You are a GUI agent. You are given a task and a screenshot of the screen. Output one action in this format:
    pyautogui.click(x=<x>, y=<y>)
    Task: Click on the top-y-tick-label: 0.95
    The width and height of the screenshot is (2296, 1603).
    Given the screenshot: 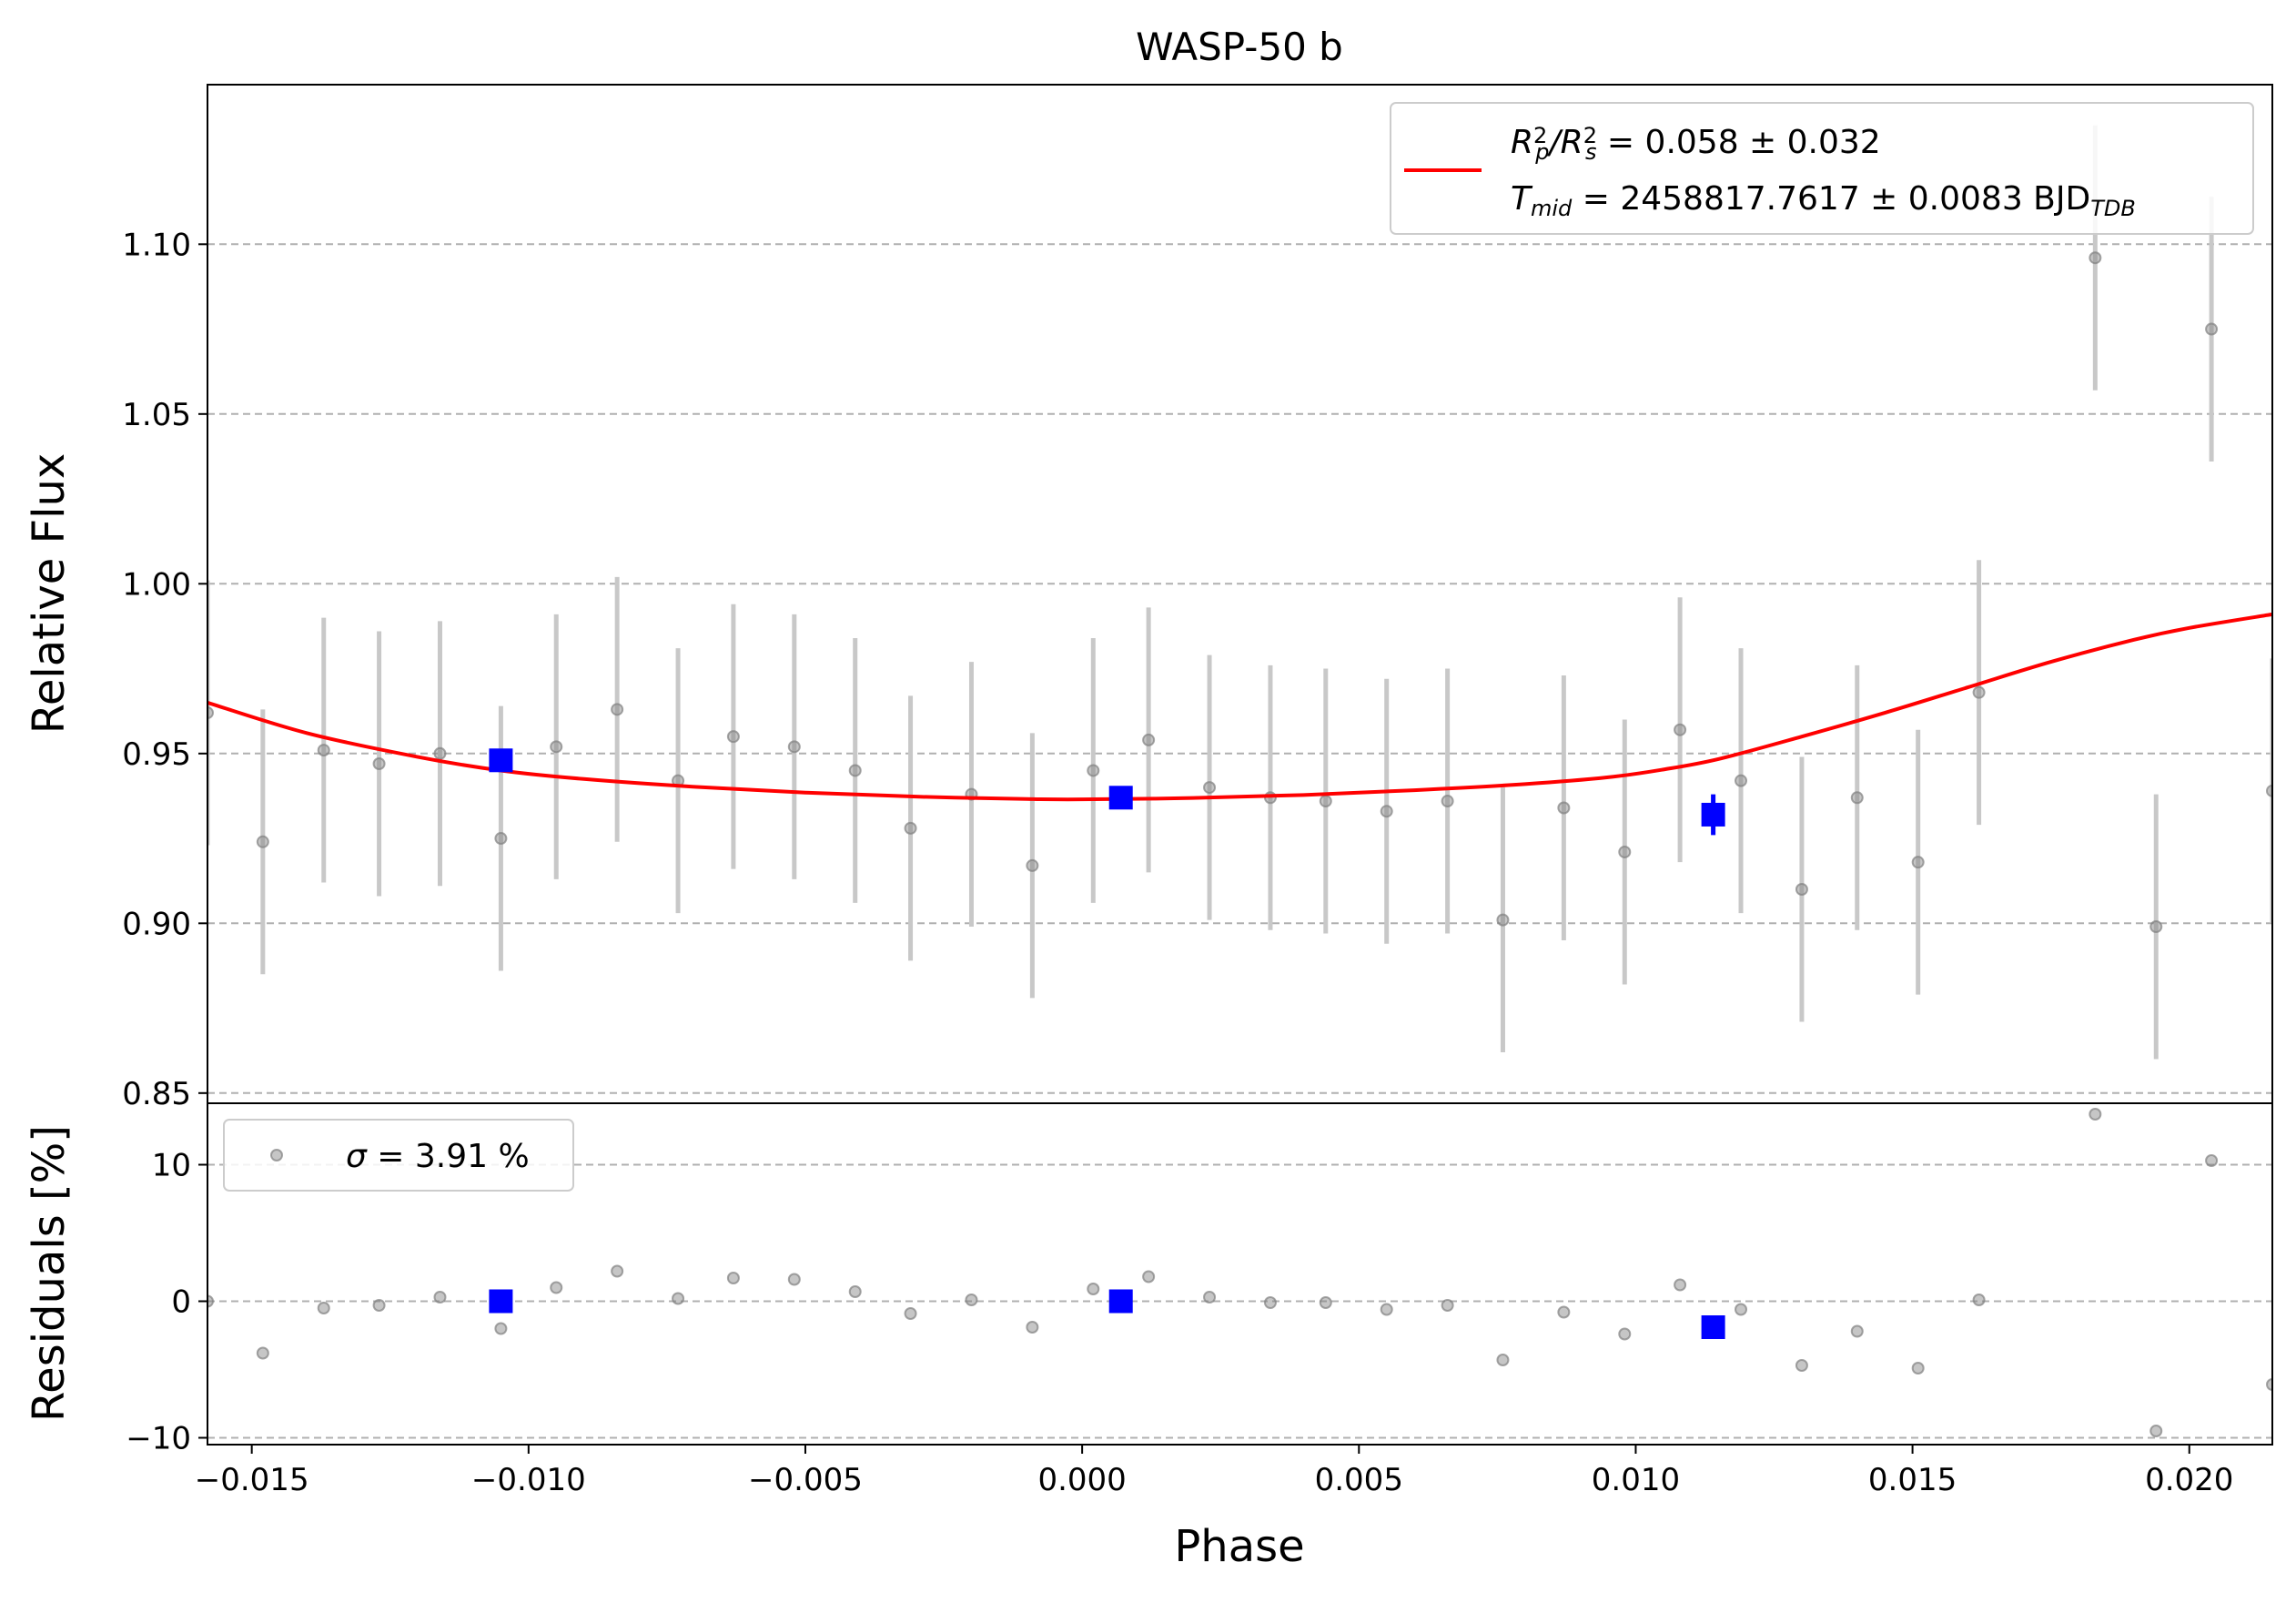 What is the action you would take?
    pyautogui.click(x=156, y=754)
    